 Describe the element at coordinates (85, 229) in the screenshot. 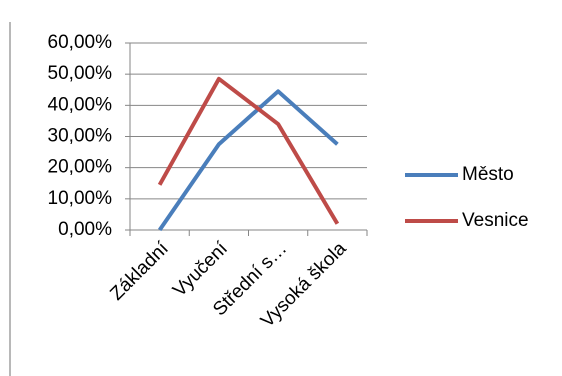

I see `y-tick-label: 0,00%` at that location.